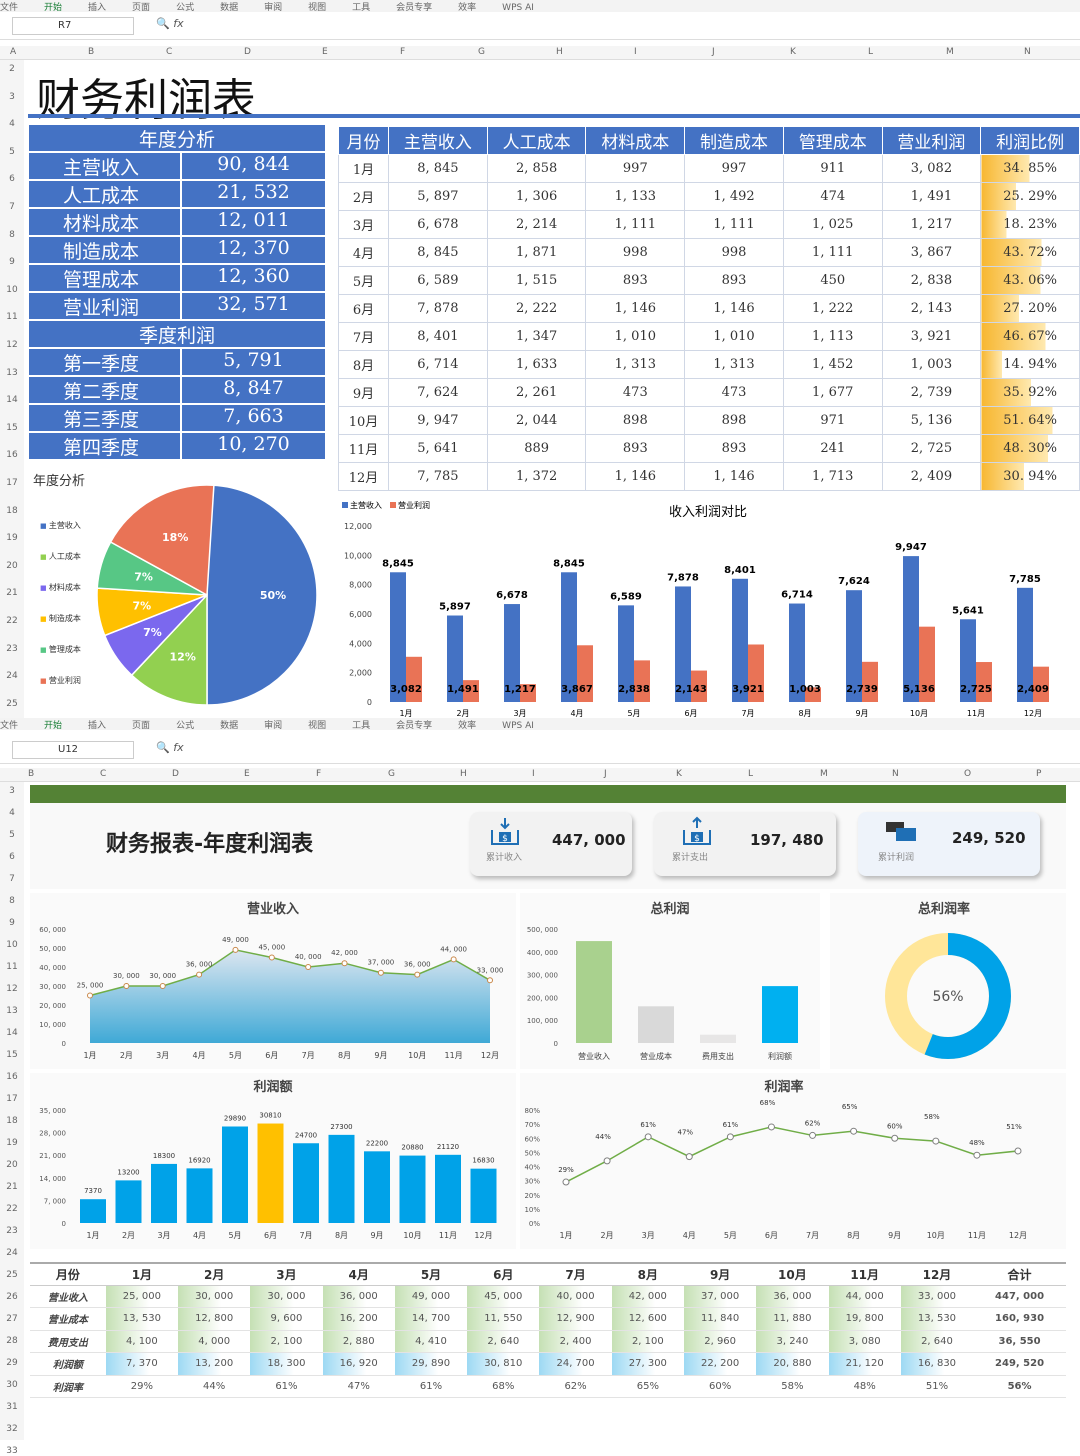 The image size is (1080, 1456). What do you see at coordinates (73, 26) in the screenshot?
I see `name-box: R7` at bounding box center [73, 26].